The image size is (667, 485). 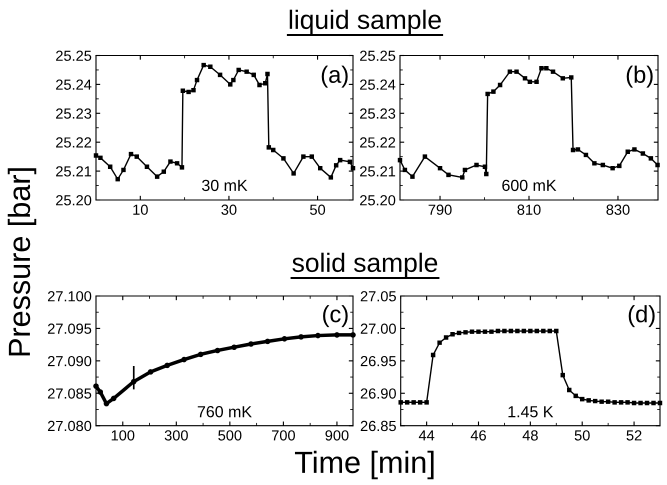 What do you see at coordinates (70, 296) in the screenshot?
I see `y-tick-label: 27.100` at bounding box center [70, 296].